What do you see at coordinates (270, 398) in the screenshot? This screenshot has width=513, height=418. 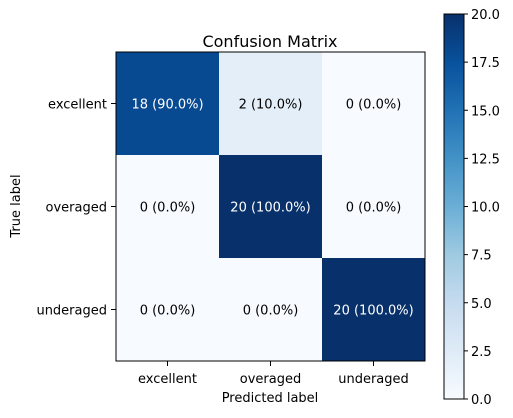 I see `x-axis-label: Predicted label` at bounding box center [270, 398].